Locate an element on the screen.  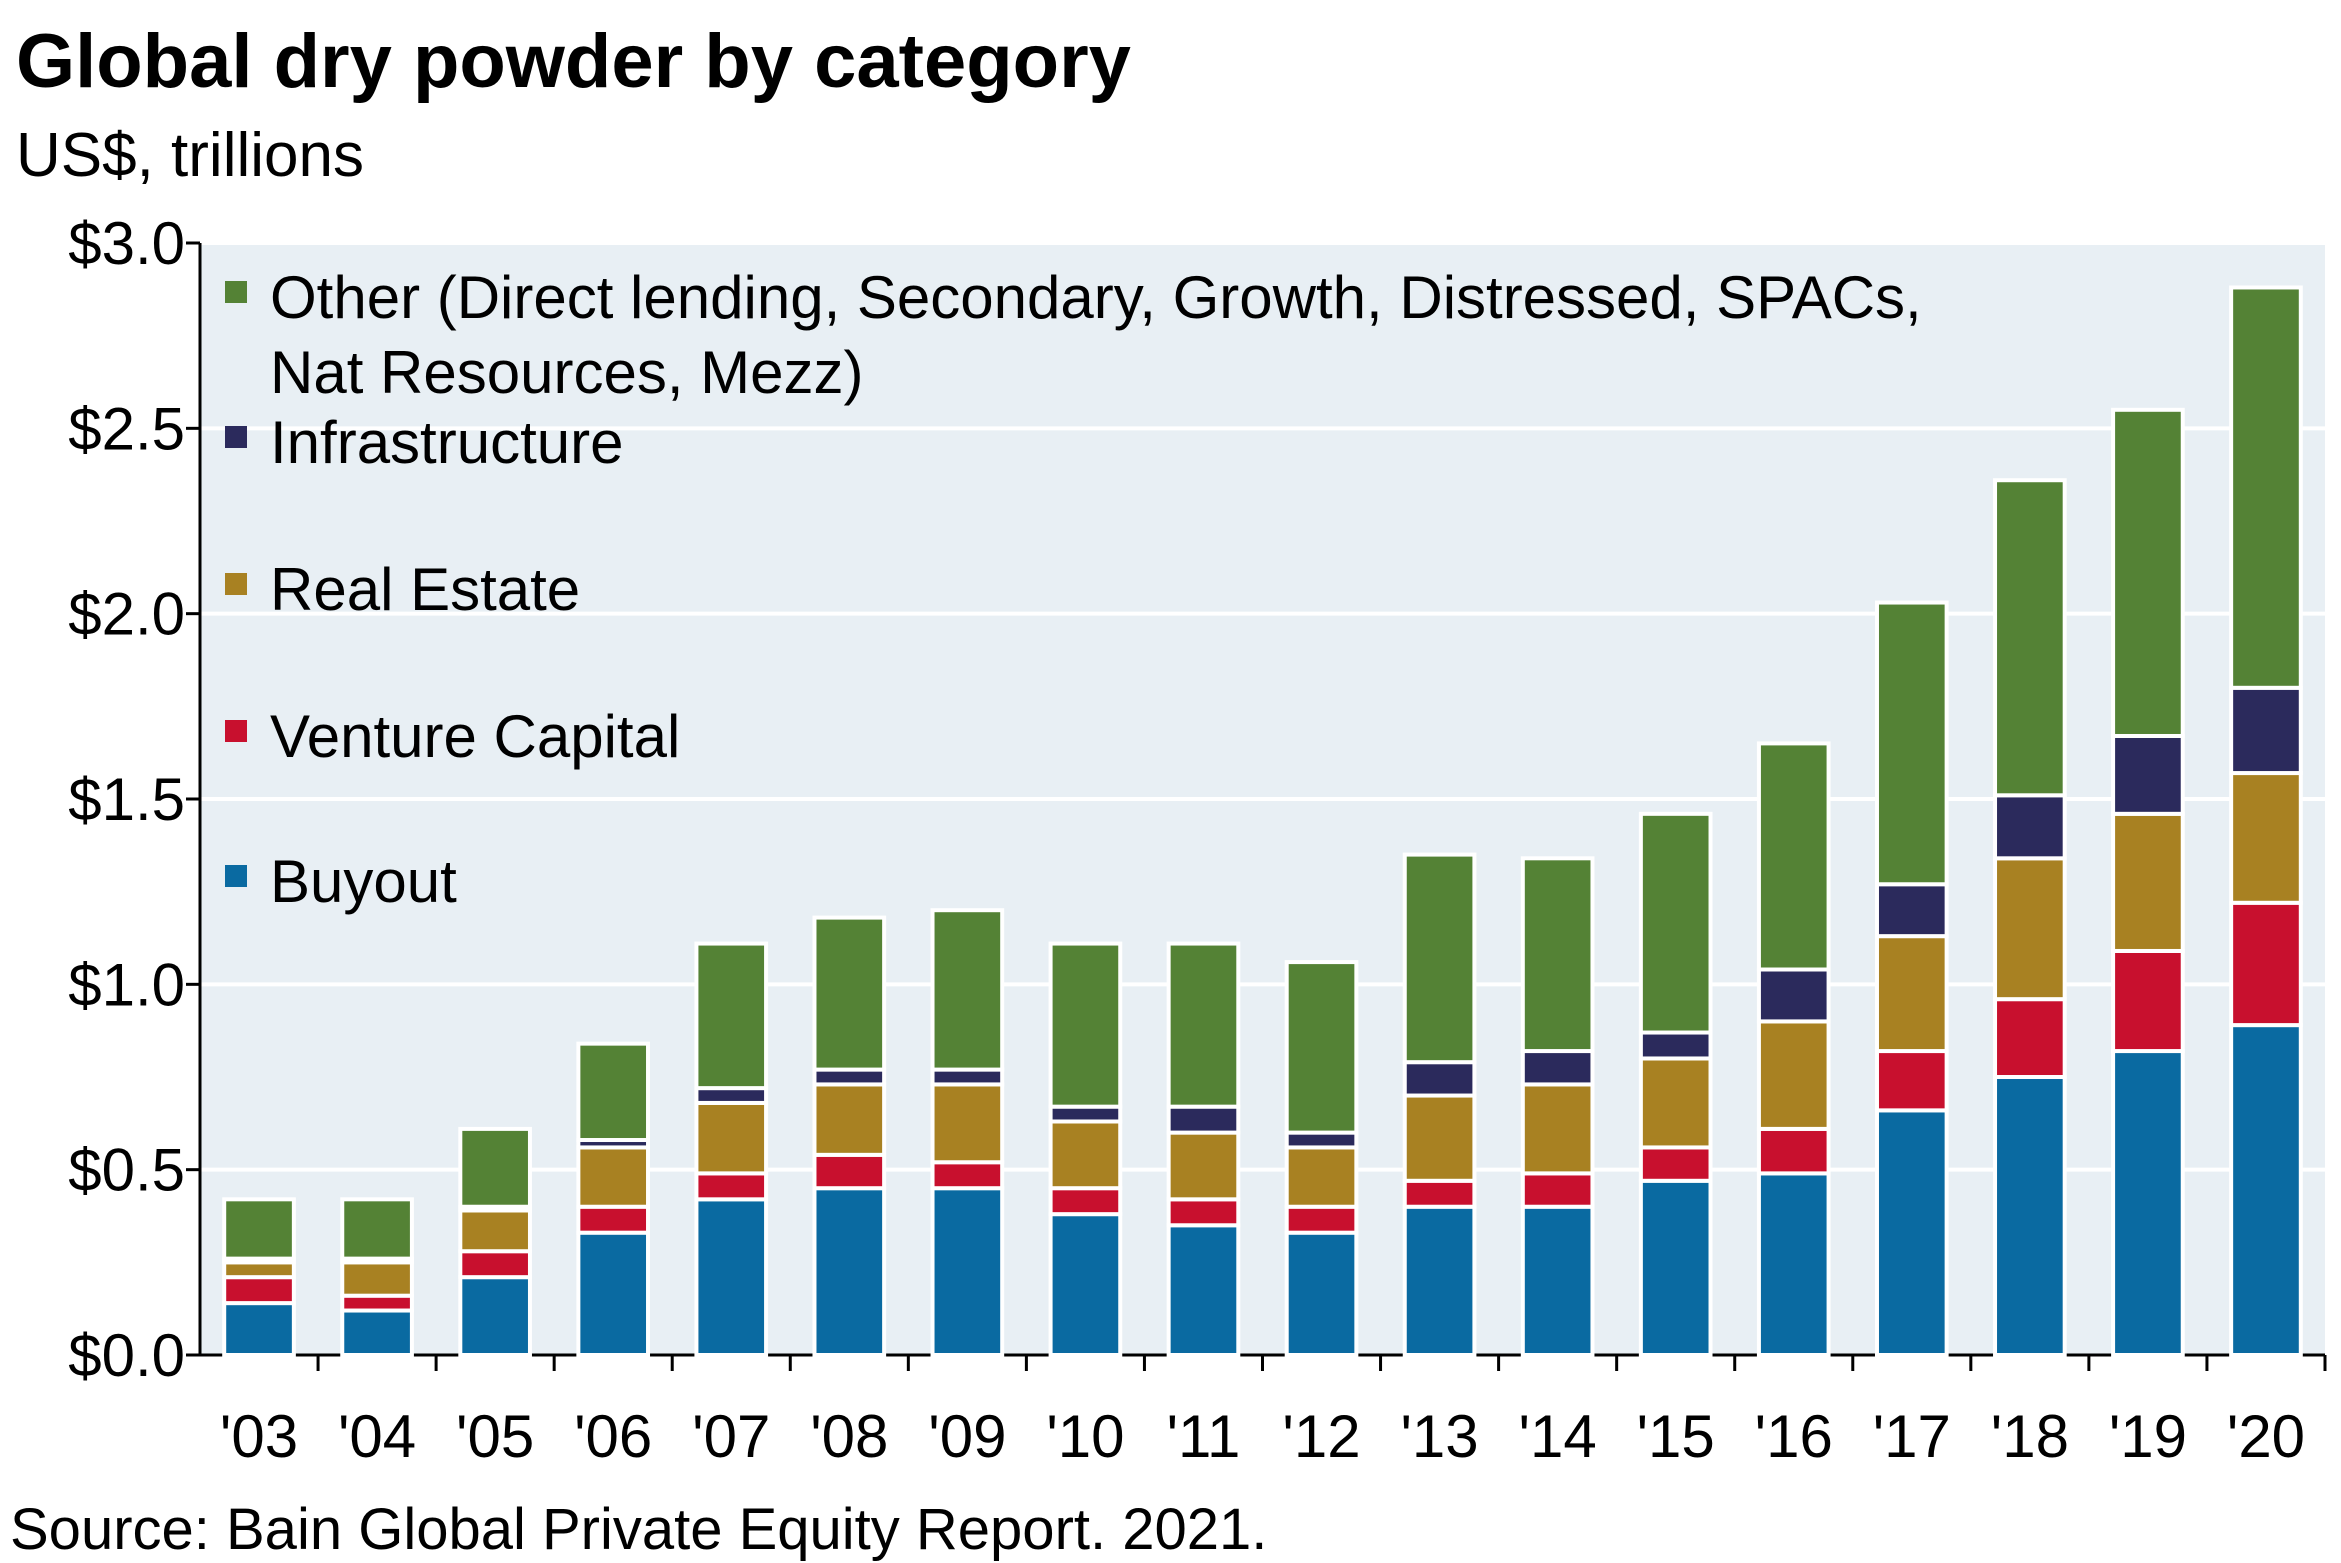
y-tick-label: $2.0 is located at coordinates (126, 614).